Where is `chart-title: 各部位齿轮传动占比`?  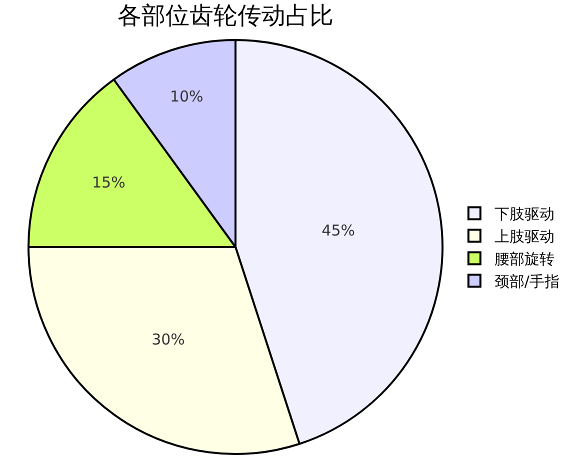
chart-title: 各部位齿轮传动占比 is located at coordinates (226, 16).